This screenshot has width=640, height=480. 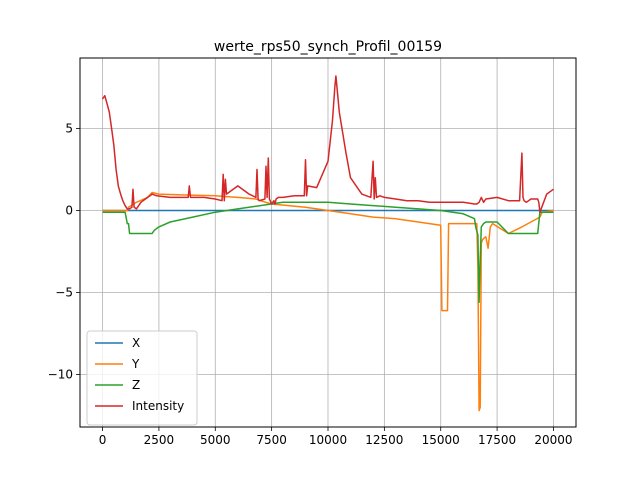 I want to click on y-tick-label: 5, so click(x=69, y=129).